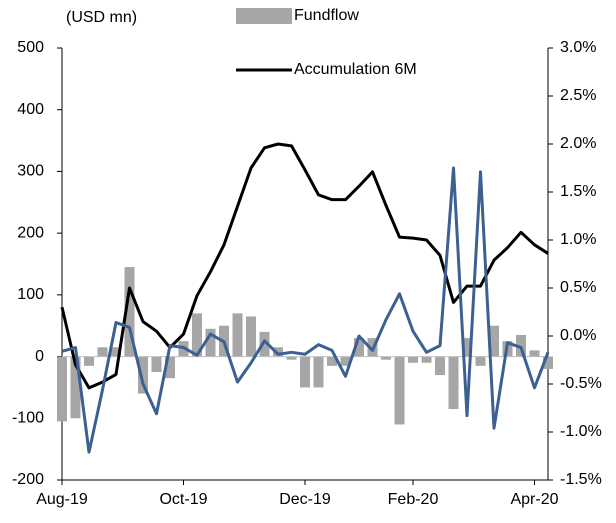 The height and width of the screenshot is (523, 616). Describe the element at coordinates (581, 479) in the screenshot. I see `y2-tick-label: -1.5%` at that location.